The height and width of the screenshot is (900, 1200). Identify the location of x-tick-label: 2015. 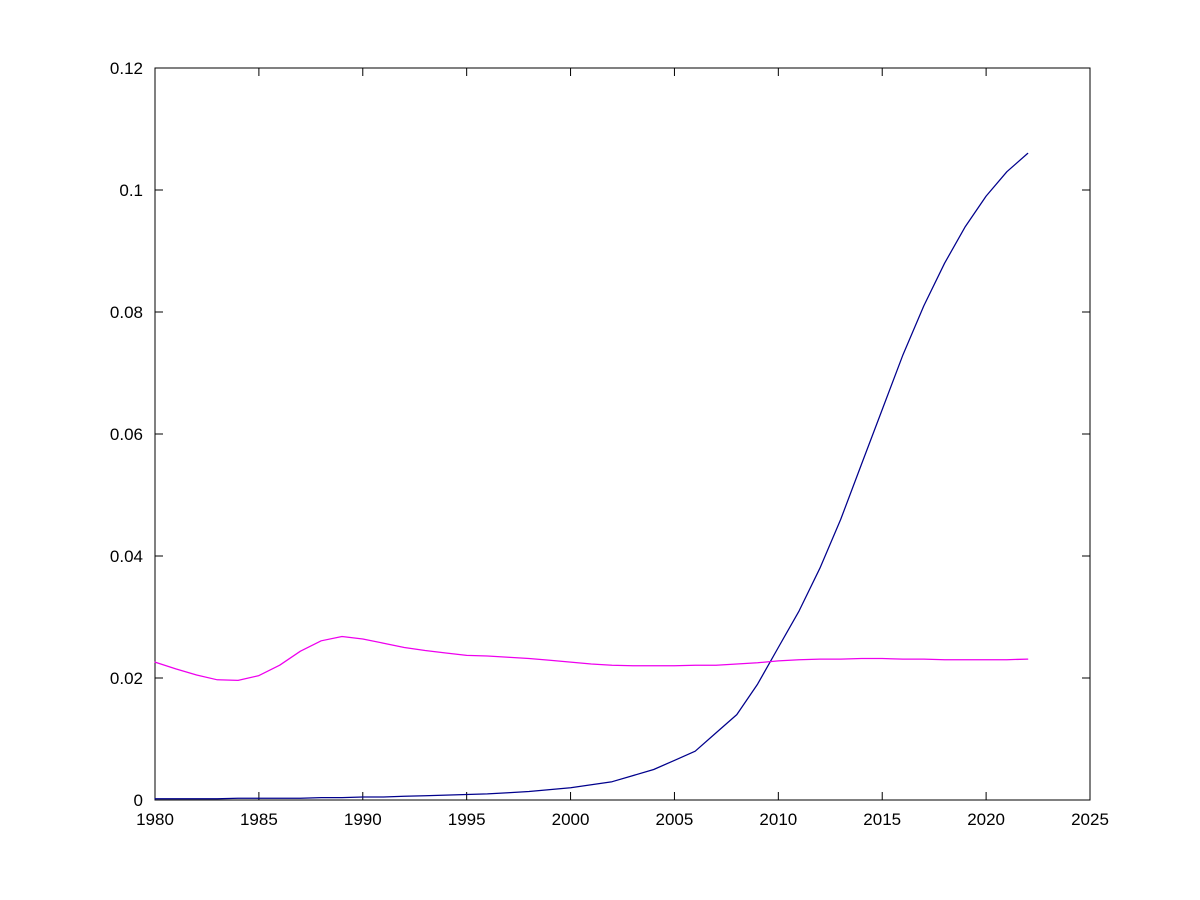
(882, 819).